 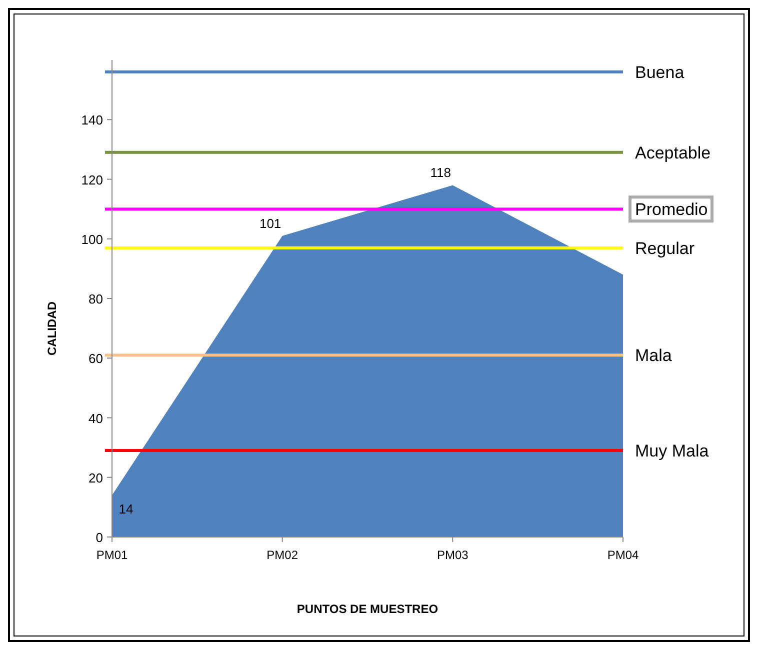 I want to click on ref-line-label: Muy Mala, so click(x=672, y=451).